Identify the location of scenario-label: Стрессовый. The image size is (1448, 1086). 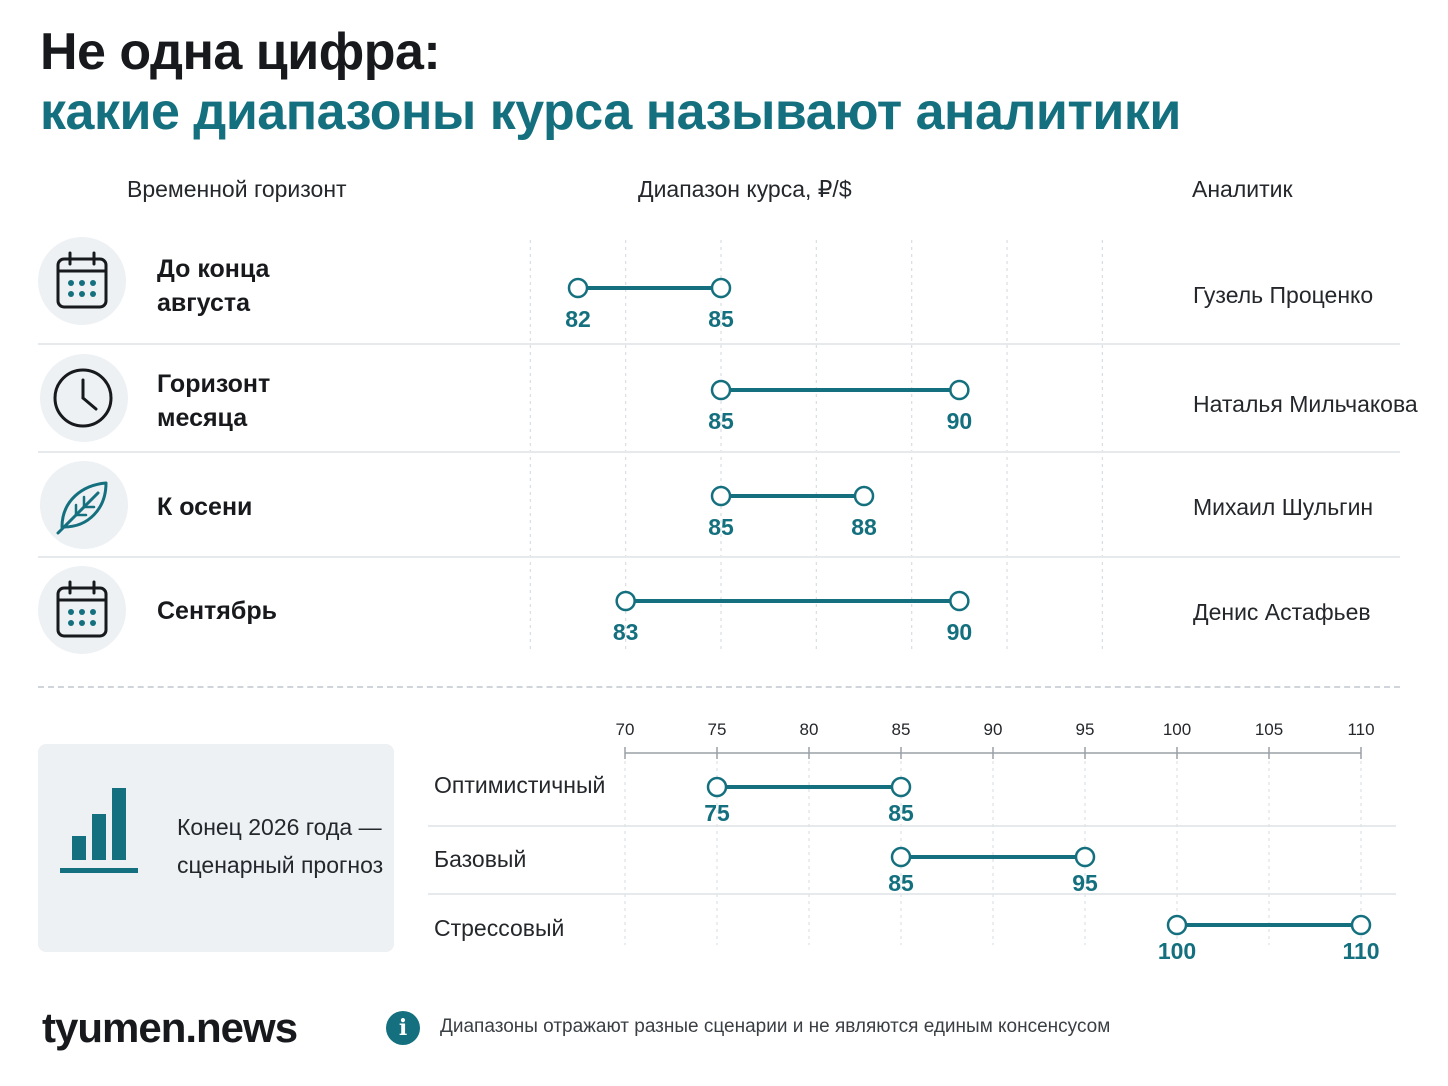
(499, 928).